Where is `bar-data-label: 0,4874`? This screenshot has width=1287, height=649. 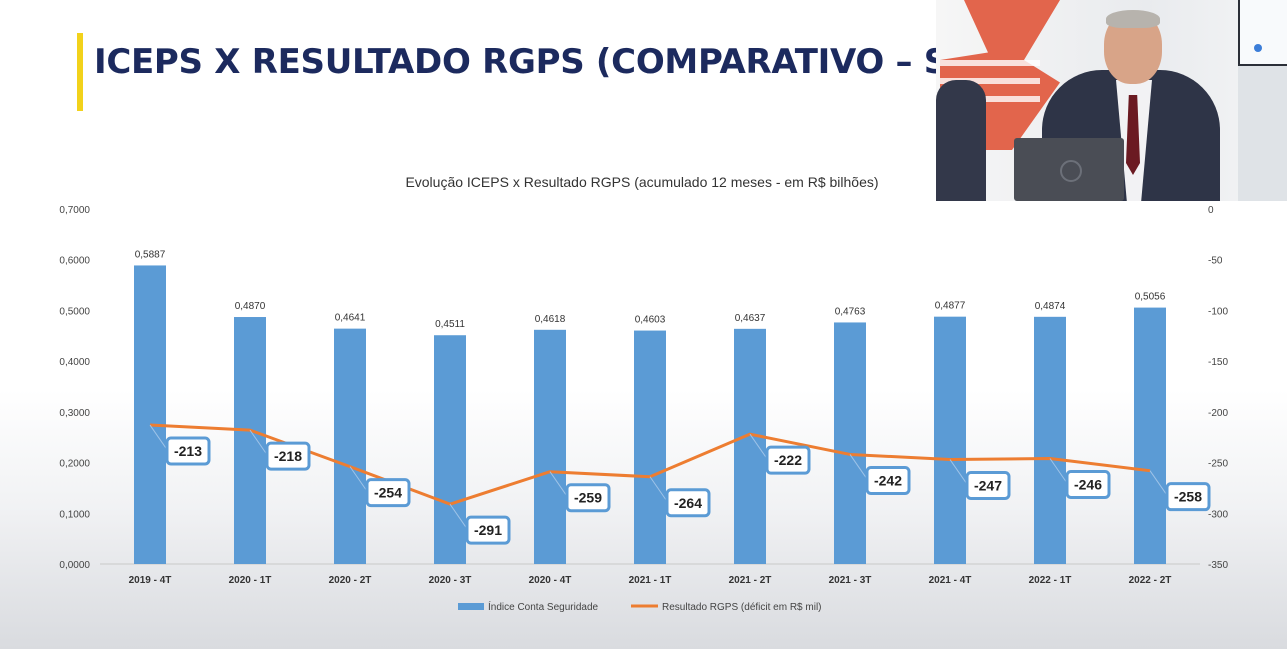 bar-data-label: 0,4874 is located at coordinates (1050, 306).